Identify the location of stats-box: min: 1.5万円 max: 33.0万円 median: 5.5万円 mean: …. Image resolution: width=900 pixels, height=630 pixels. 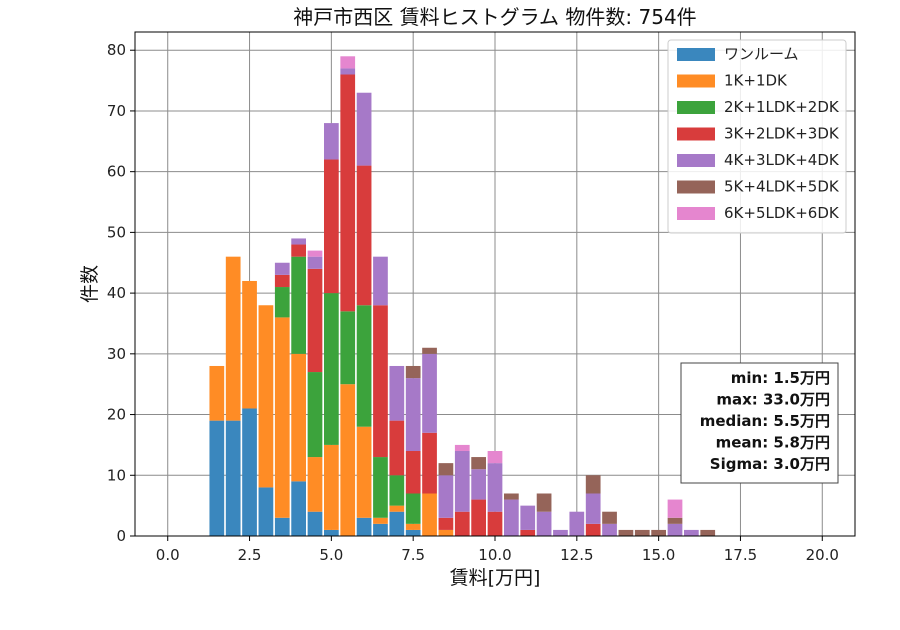
(759, 423).